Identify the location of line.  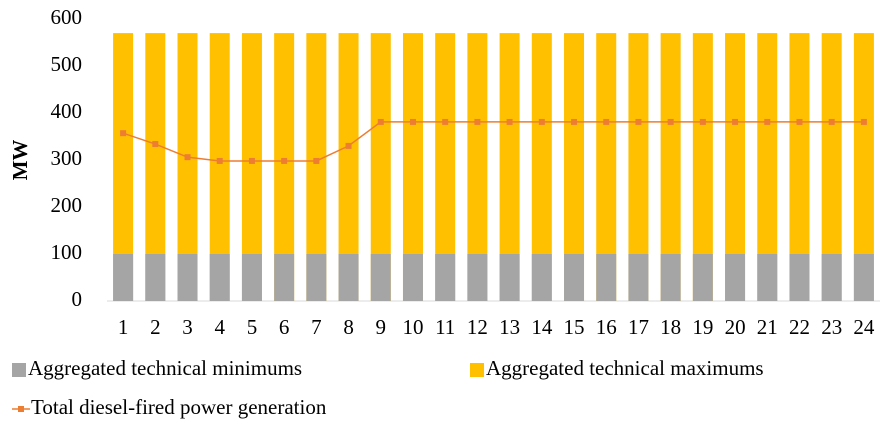
(493, 141).